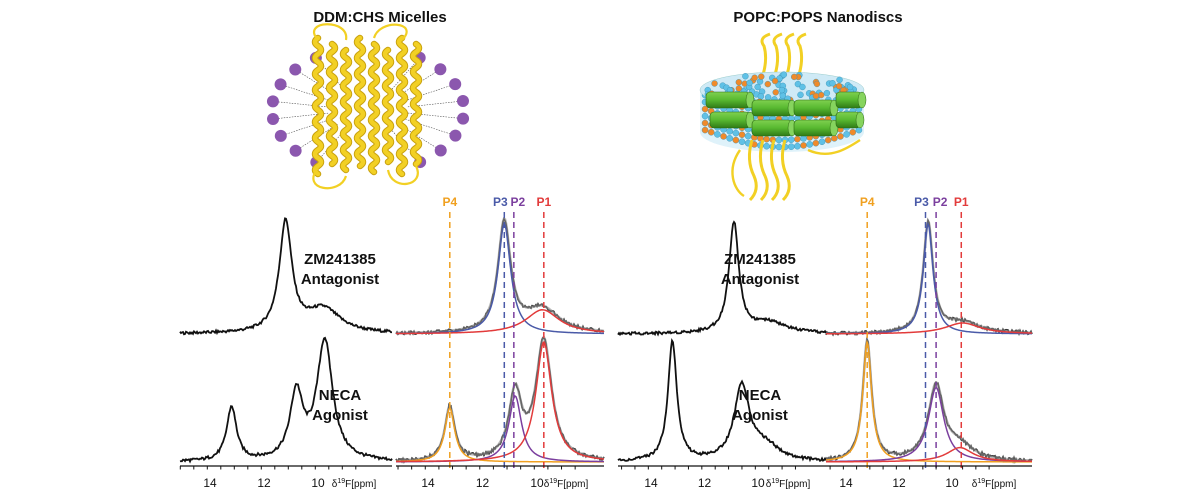 The width and height of the screenshot is (1200, 500). I want to click on condition-label-antagonist-micelles-1: ZM241385, so click(340, 259).